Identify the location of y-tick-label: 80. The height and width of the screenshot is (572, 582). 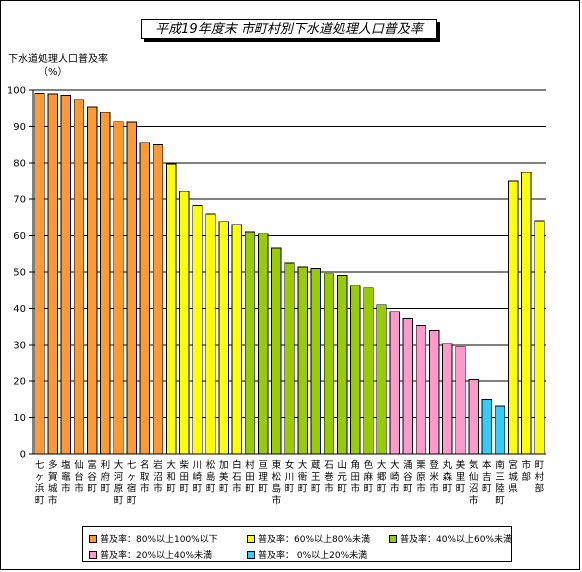
(19, 163).